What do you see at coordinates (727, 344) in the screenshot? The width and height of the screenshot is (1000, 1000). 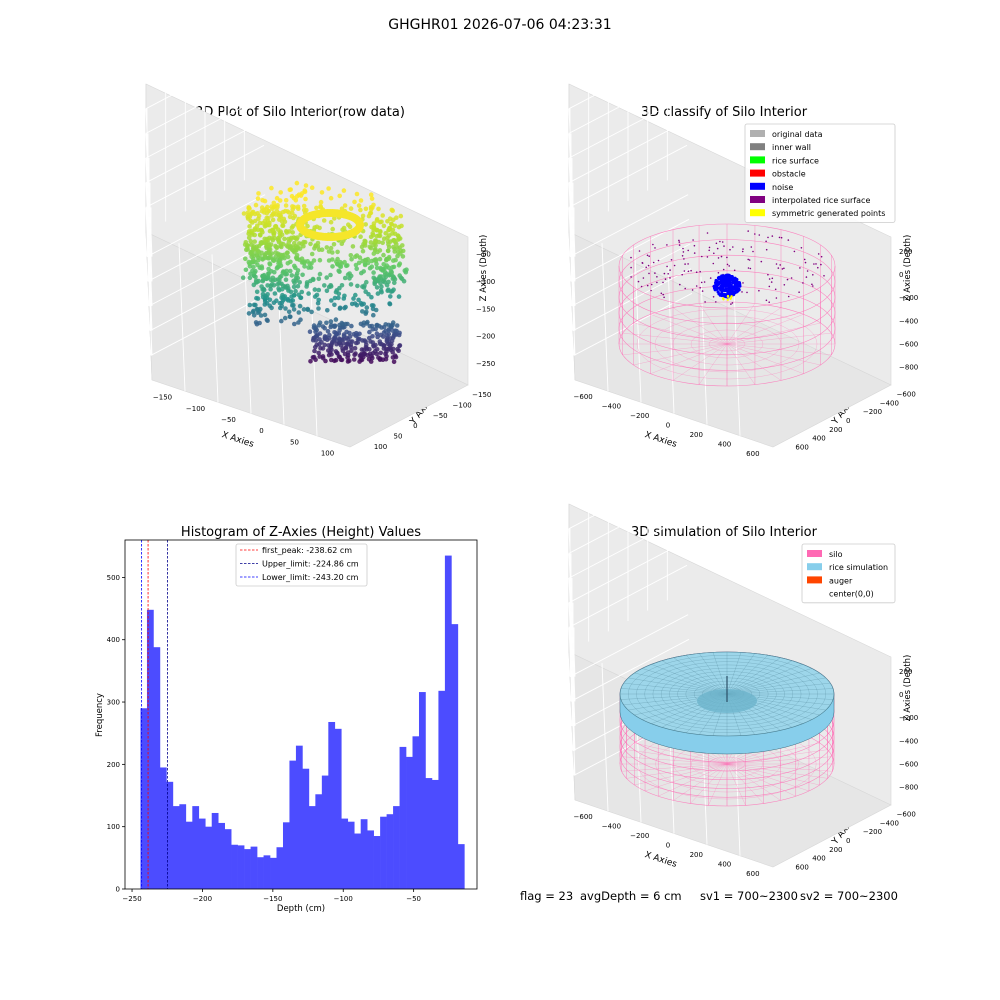 I see `classify-silo-ring` at bounding box center [727, 344].